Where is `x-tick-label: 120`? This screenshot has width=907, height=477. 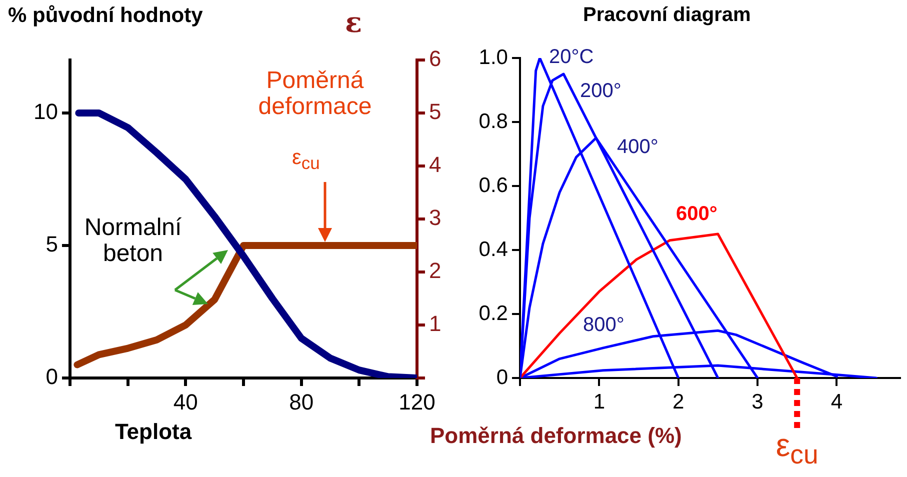 x-tick-label: 120 is located at coordinates (417, 401).